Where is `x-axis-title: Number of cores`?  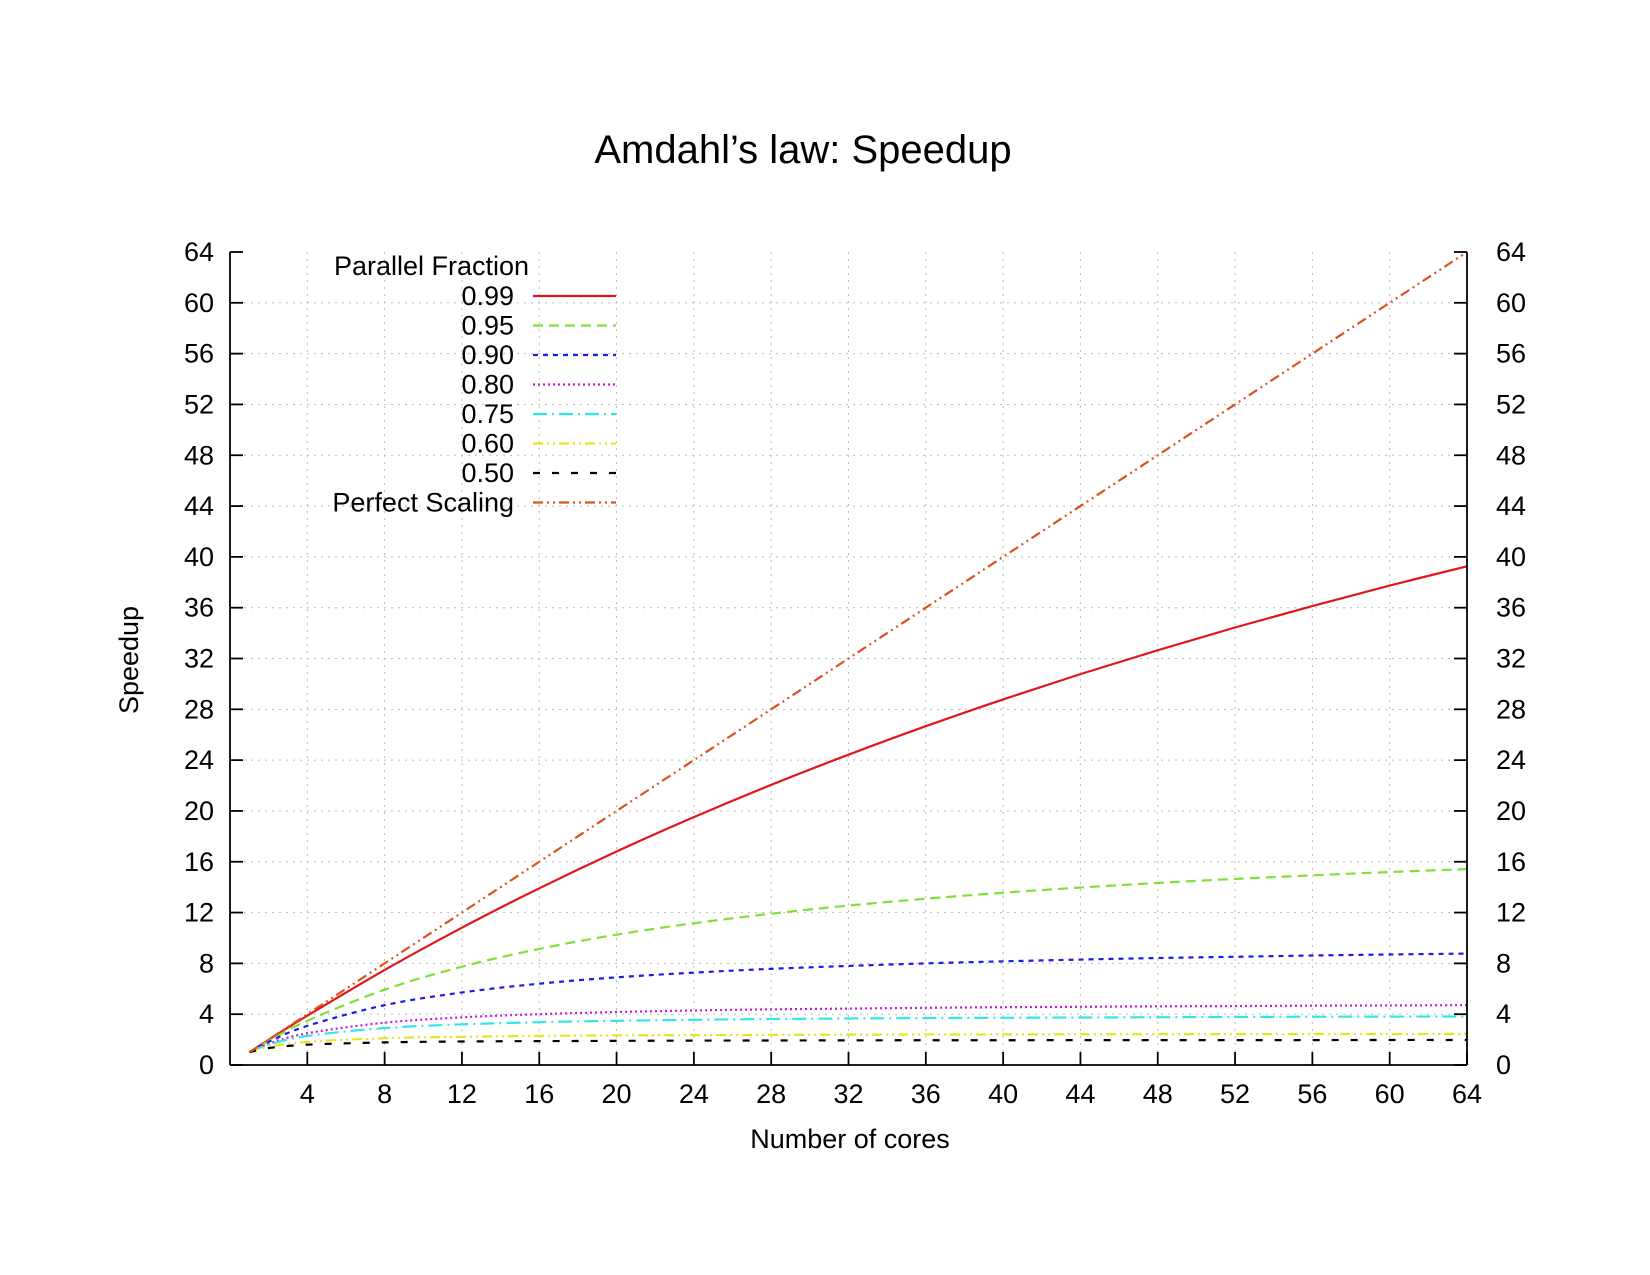 x-axis-title: Number of cores is located at coordinates (850, 1139).